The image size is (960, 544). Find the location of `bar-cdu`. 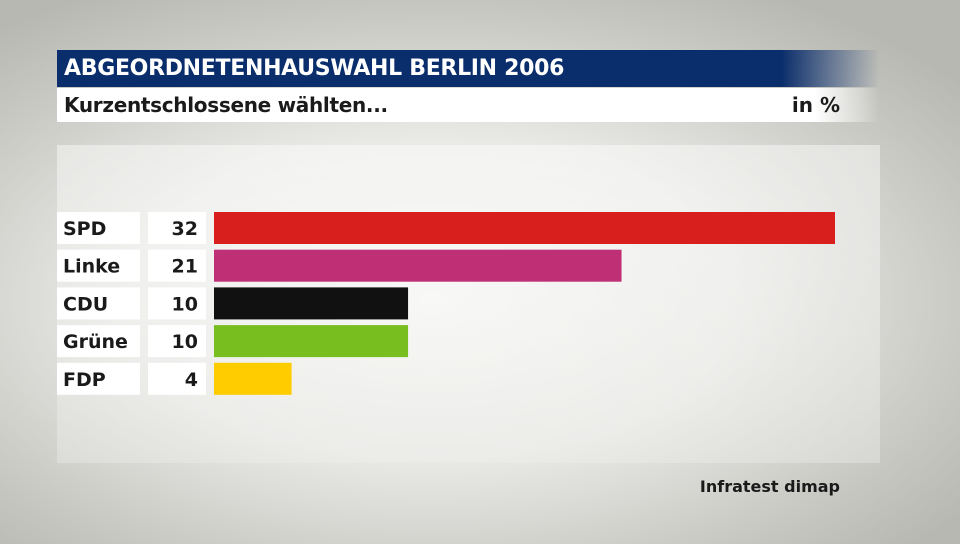

bar-cdu is located at coordinates (311, 303).